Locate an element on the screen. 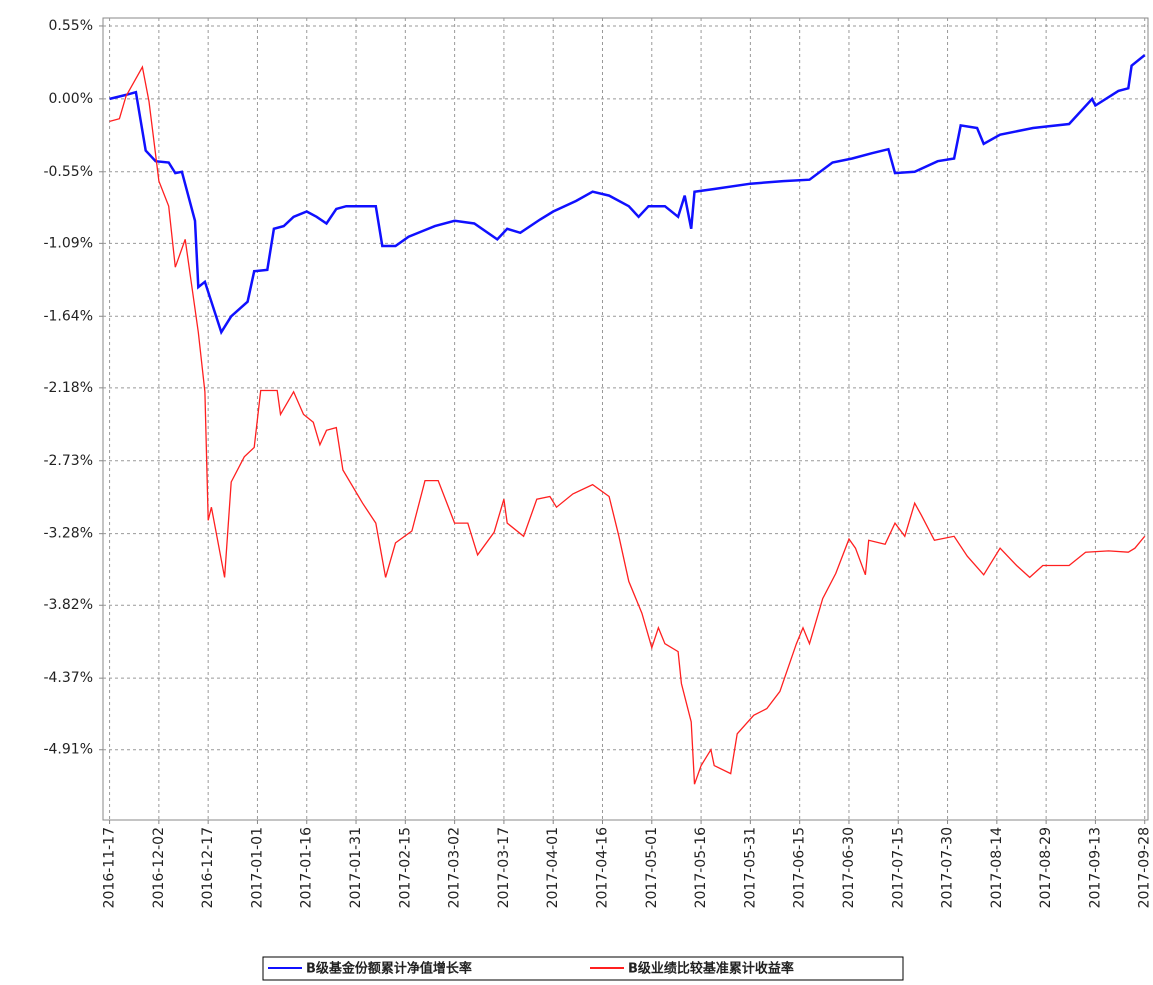 The image size is (1153, 985). x-tick-label: 2017-09-13 is located at coordinates (1095, 867).